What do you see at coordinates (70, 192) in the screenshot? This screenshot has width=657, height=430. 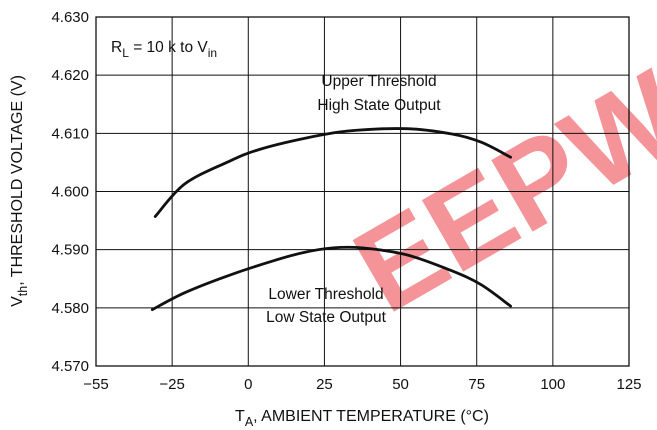 I see `y-tick-label: 4.600` at bounding box center [70, 192].